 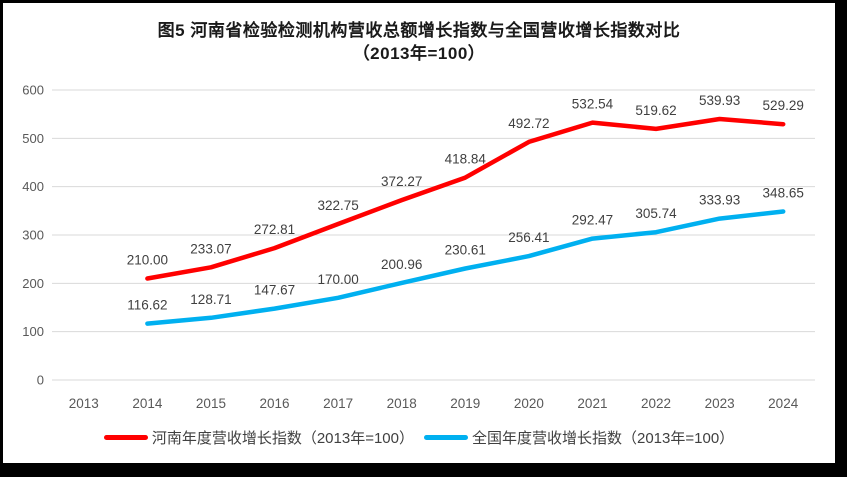 What do you see at coordinates (528, 123) in the screenshot?
I see `henan-series-data-label-2020: 492.72` at bounding box center [528, 123].